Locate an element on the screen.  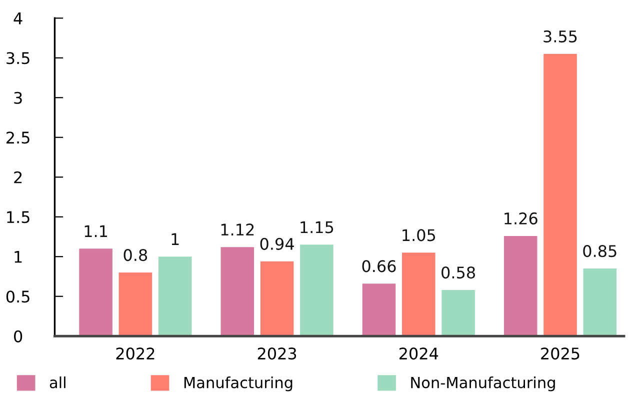
x-tick-label: 2024 is located at coordinates (418, 353).